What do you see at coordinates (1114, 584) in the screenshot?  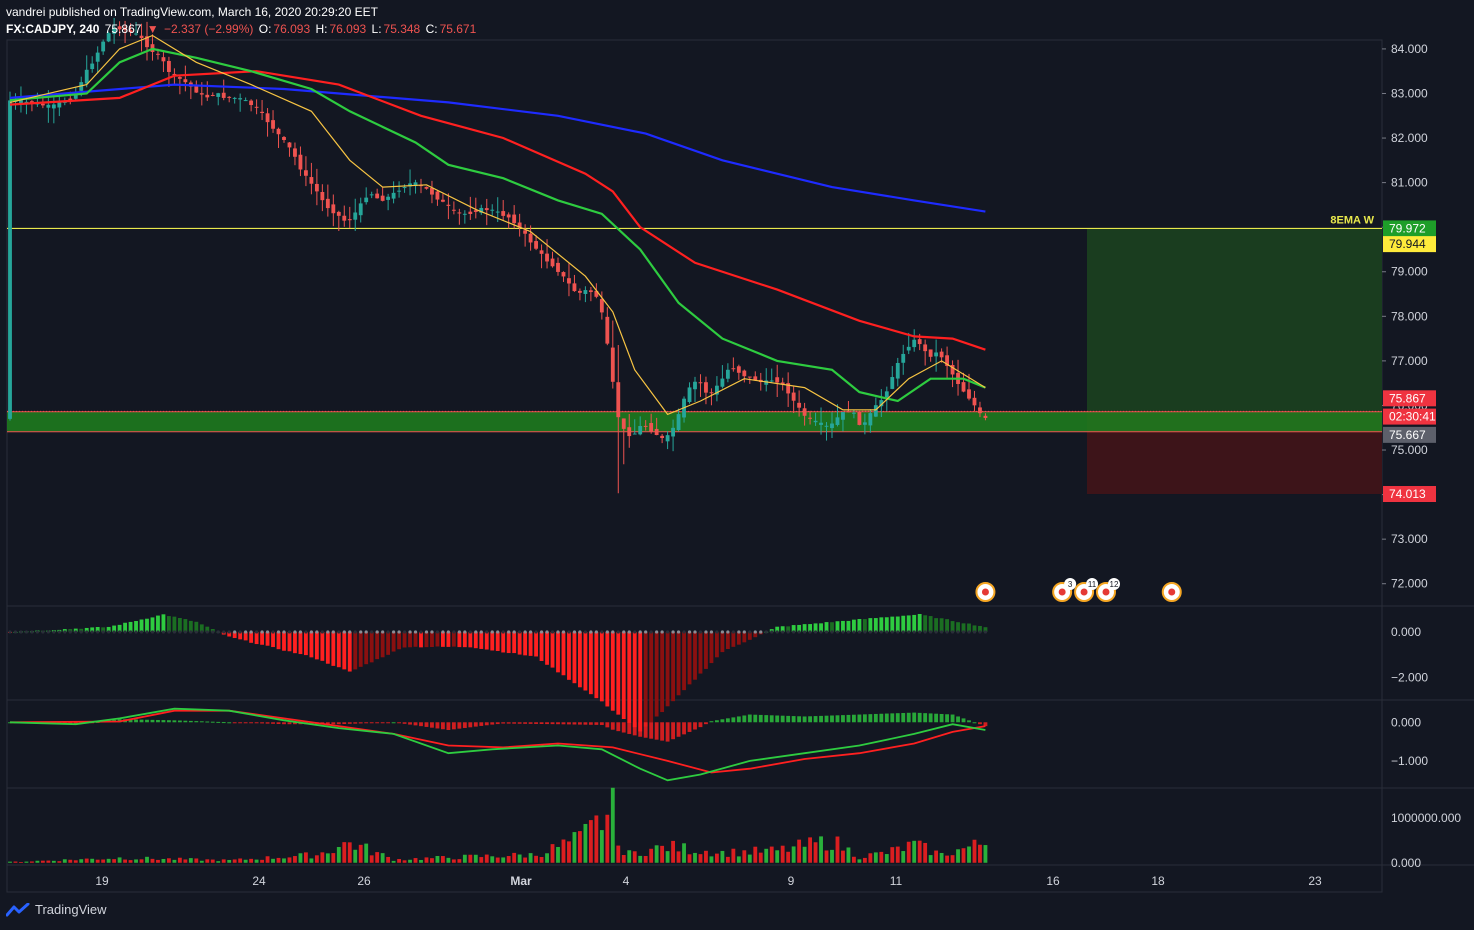 I see `event-count-label: 12` at bounding box center [1114, 584].